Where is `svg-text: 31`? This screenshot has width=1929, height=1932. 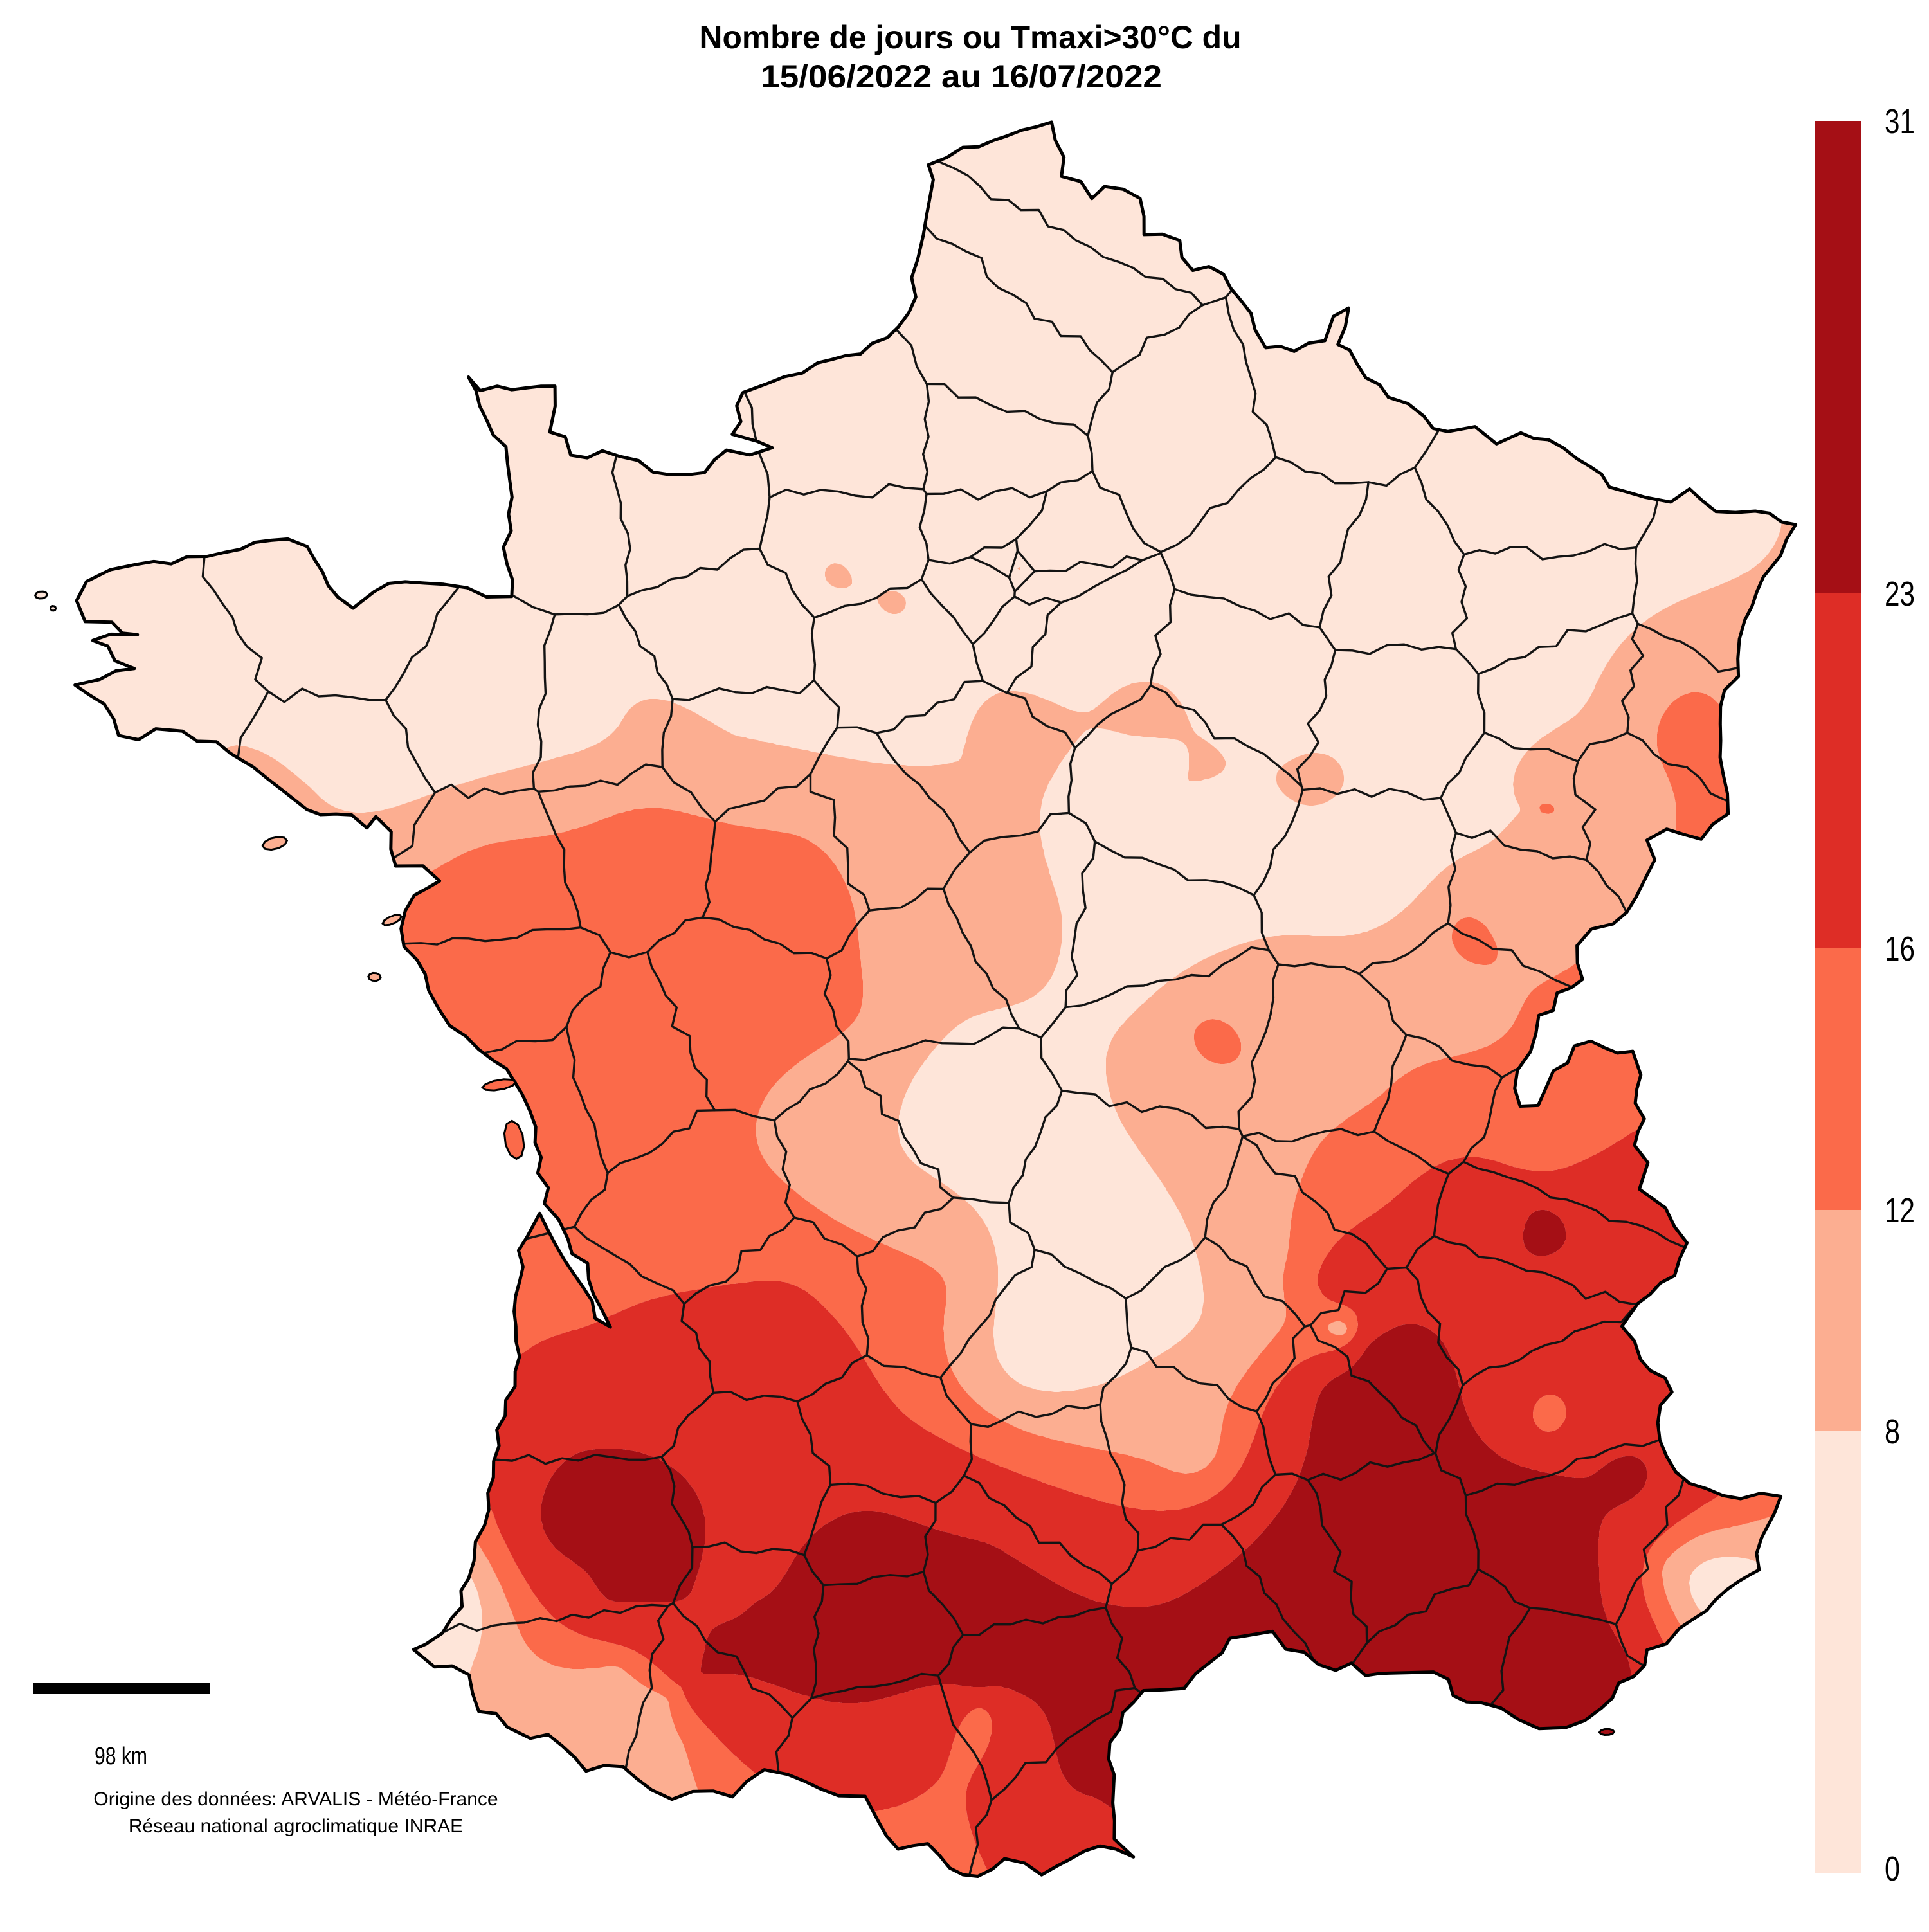 svg-text: 31 is located at coordinates (1900, 121).